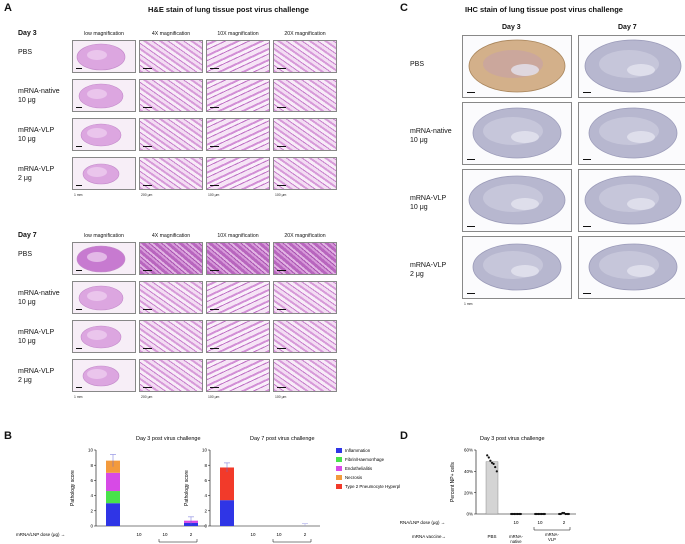 This screenshot has width=685, height=544. I want to click on column-header-3: 20X magnification, so click(305, 236).